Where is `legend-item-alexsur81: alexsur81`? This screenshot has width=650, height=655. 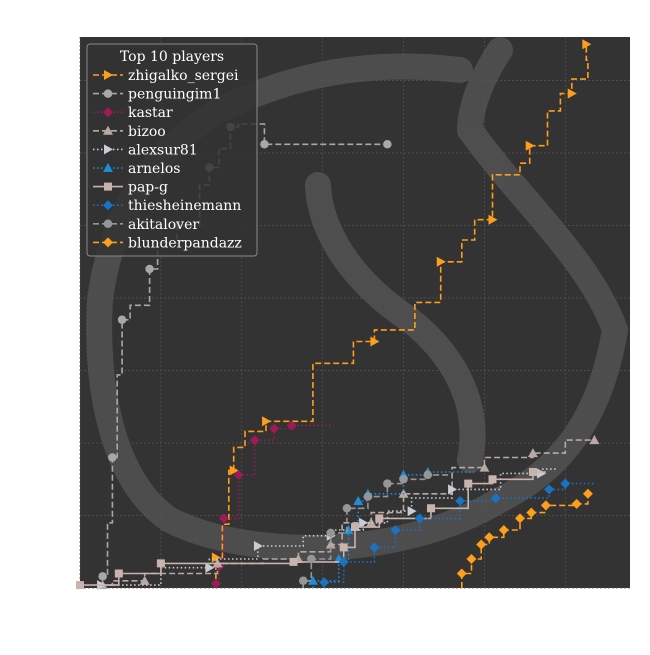 legend-item-alexsur81: alexsur81 is located at coordinates (145, 150).